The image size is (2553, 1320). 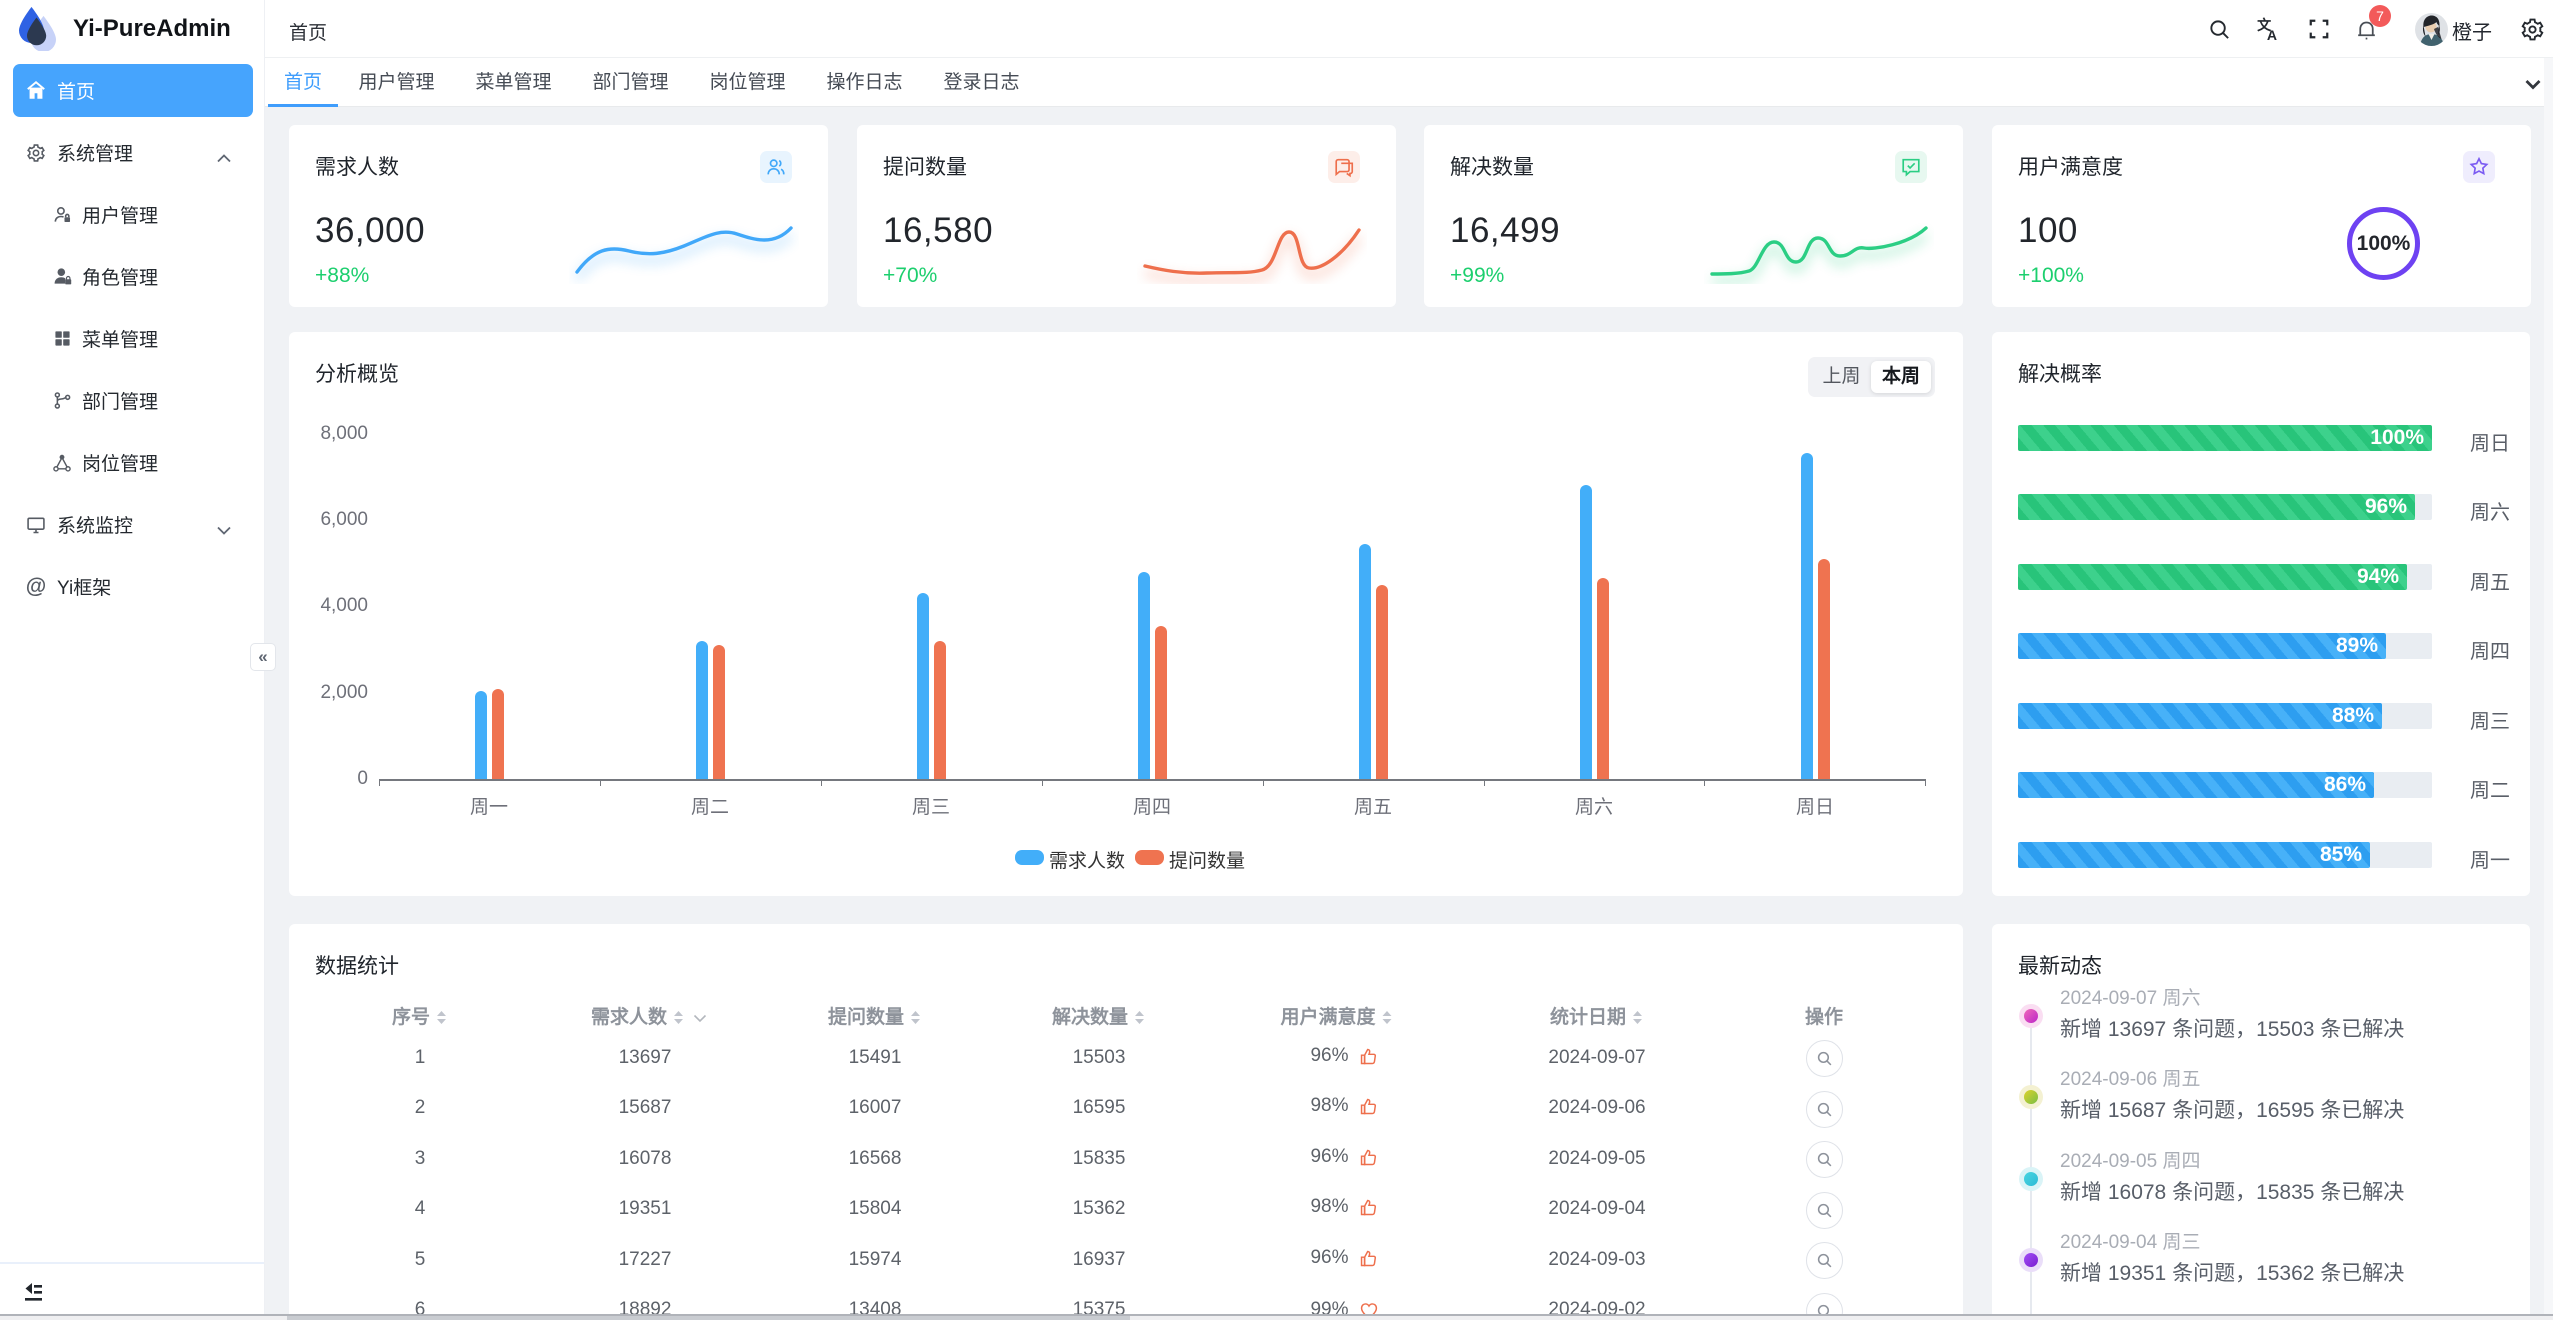 What do you see at coordinates (2272, 34) in the screenshot?
I see `svg-text: A` at bounding box center [2272, 34].